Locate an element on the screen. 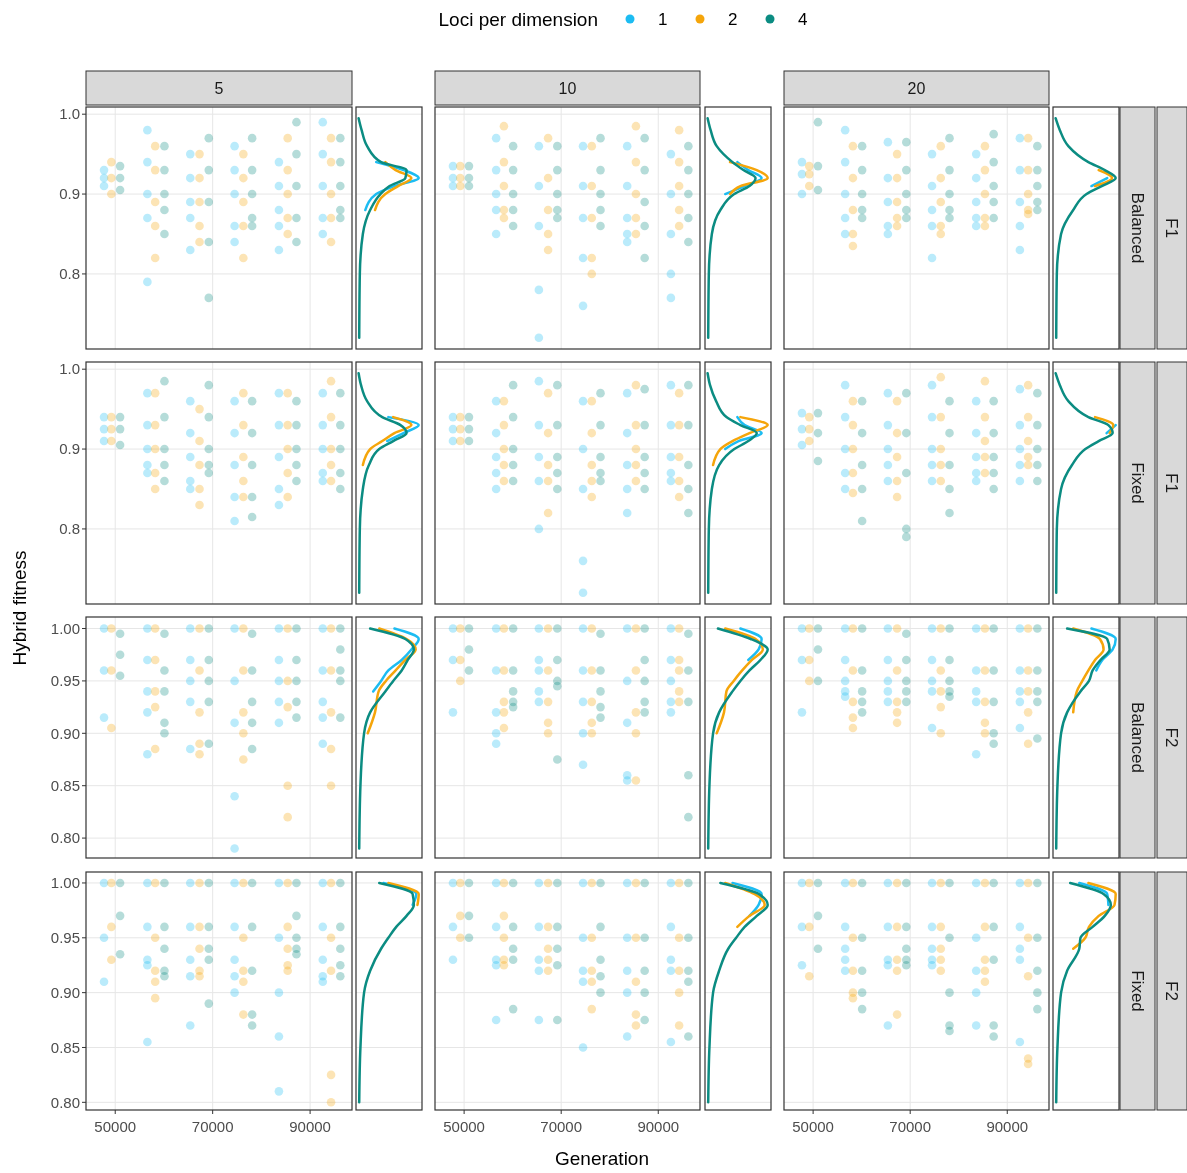 The width and height of the screenshot is (1187, 1173). y-tick-label: 0.9 is located at coordinates (69, 449).